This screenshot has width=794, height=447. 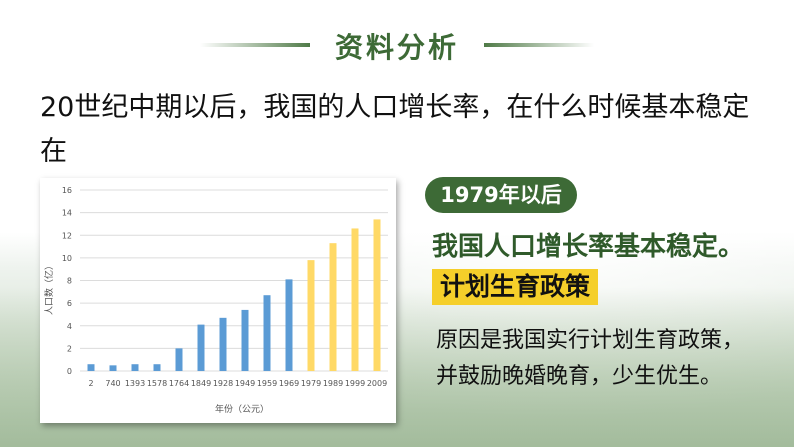 What do you see at coordinates (69, 371) in the screenshot?
I see `y-tick-label: 0` at bounding box center [69, 371].